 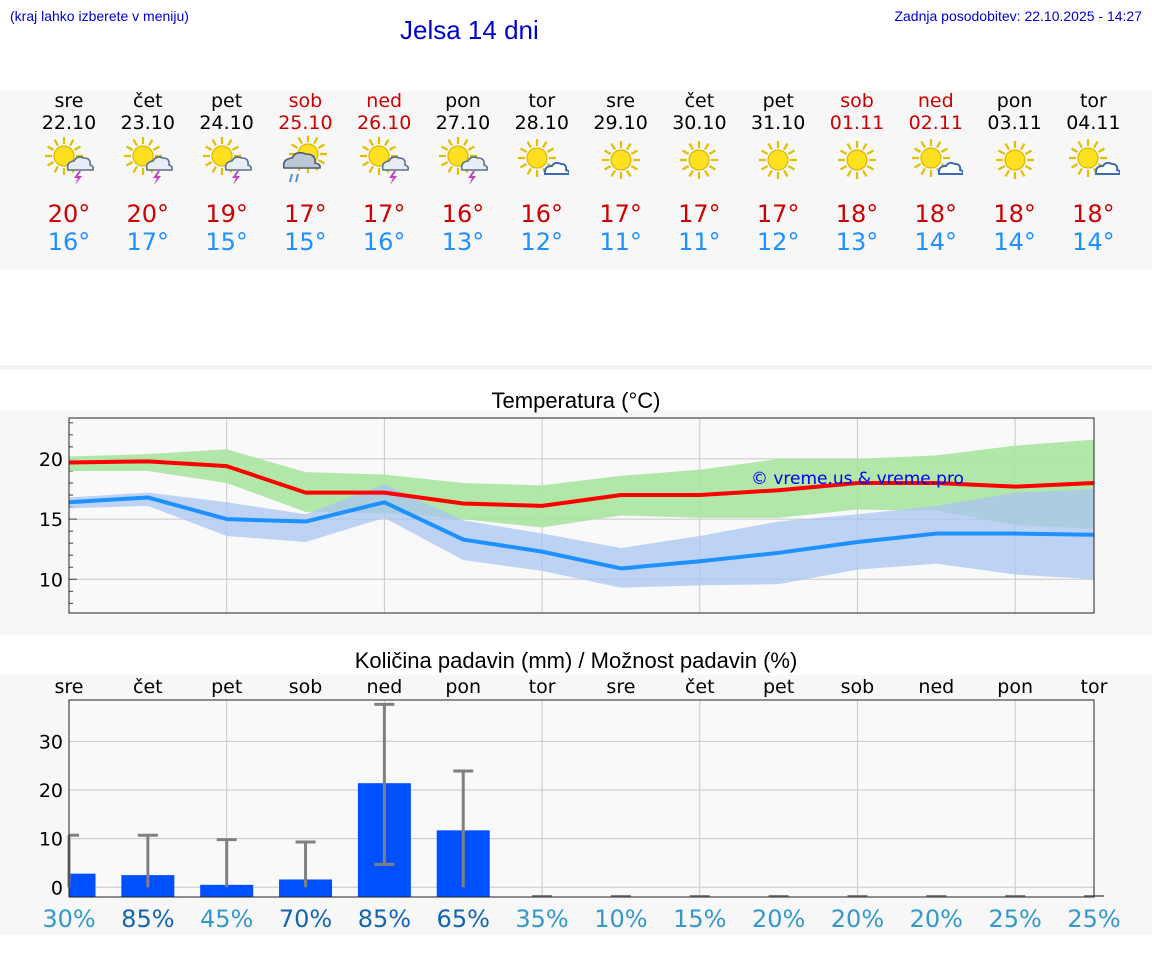 What do you see at coordinates (384, 101) in the screenshot?
I see `day-name: ned` at bounding box center [384, 101].